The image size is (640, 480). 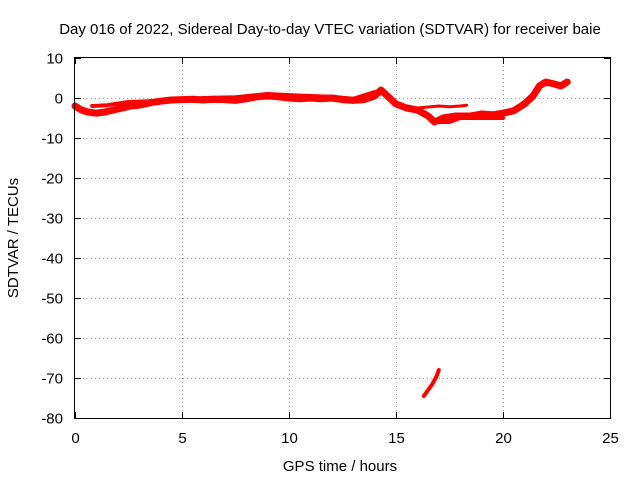 I want to click on y-tick-label: -30, so click(x=52, y=219).